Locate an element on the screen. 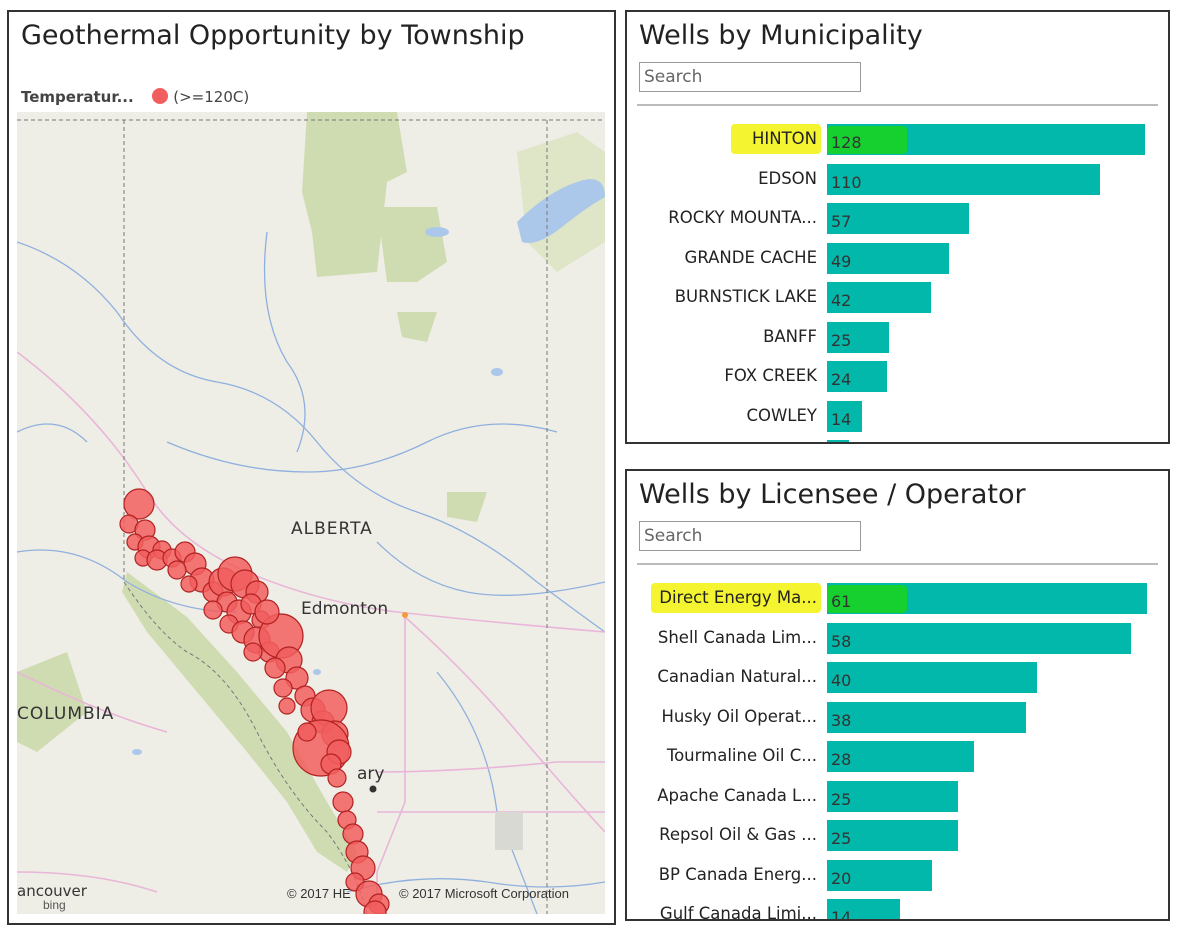 The height and width of the screenshot is (931, 1180). bar-row: ROCKY MOUNTA... 57 is located at coordinates (897, 222).